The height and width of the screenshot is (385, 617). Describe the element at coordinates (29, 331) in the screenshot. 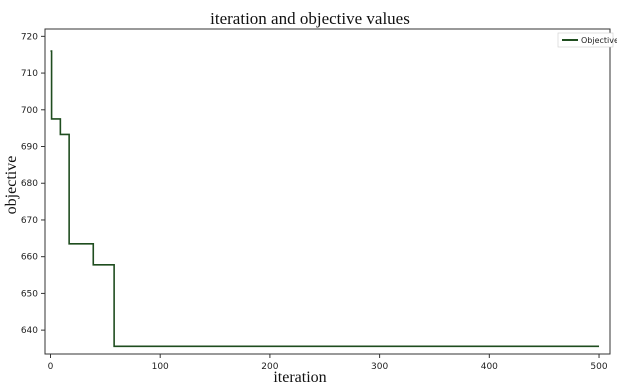

I see `y-tick-label: 640` at that location.